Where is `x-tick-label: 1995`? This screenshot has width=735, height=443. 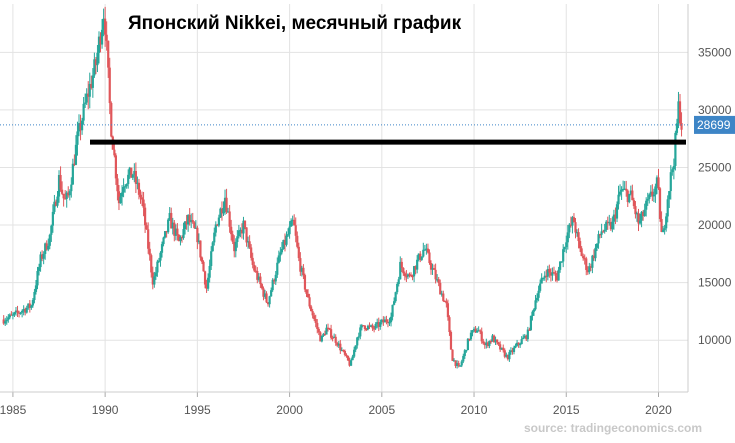
x-tick-label: 1995 is located at coordinates (197, 410).